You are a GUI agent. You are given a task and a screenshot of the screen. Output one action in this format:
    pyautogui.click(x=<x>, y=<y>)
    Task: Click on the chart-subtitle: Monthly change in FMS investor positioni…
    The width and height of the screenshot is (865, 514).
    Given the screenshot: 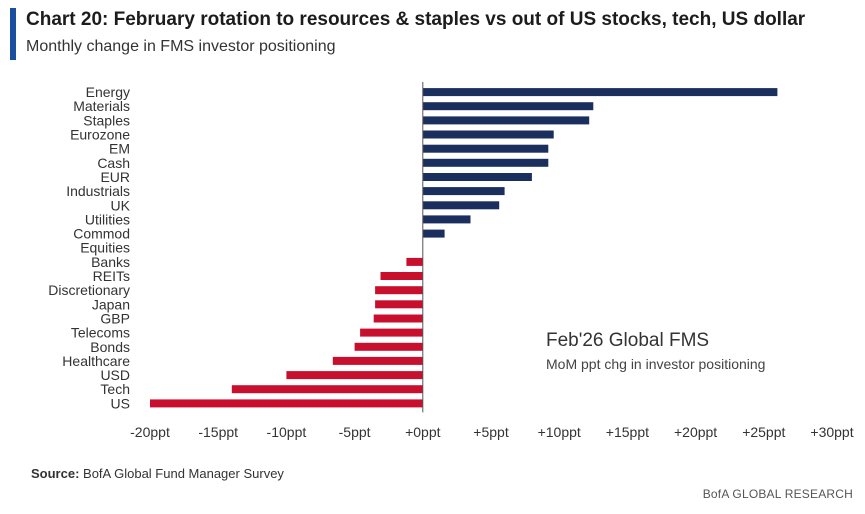 What is the action you would take?
    pyautogui.click(x=181, y=46)
    